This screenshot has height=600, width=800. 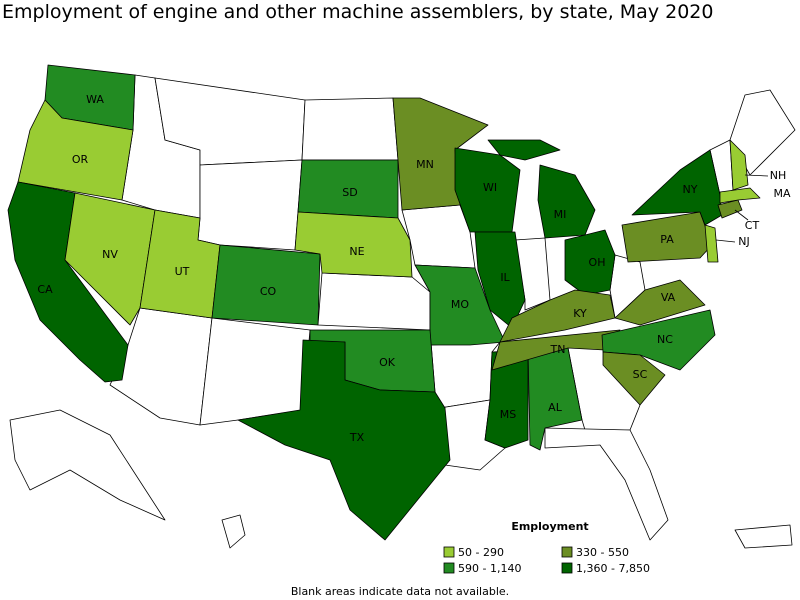 I want to click on state-label: NE, so click(x=356, y=251).